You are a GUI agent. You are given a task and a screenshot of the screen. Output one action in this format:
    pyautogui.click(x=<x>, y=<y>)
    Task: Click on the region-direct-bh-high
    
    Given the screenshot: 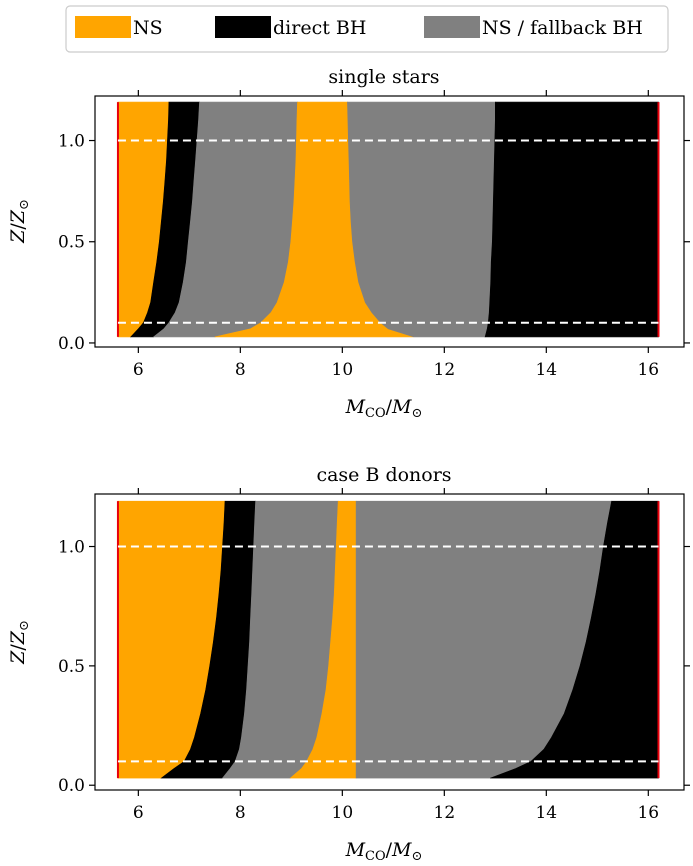 What is the action you would take?
    pyautogui.click(x=571, y=219)
    